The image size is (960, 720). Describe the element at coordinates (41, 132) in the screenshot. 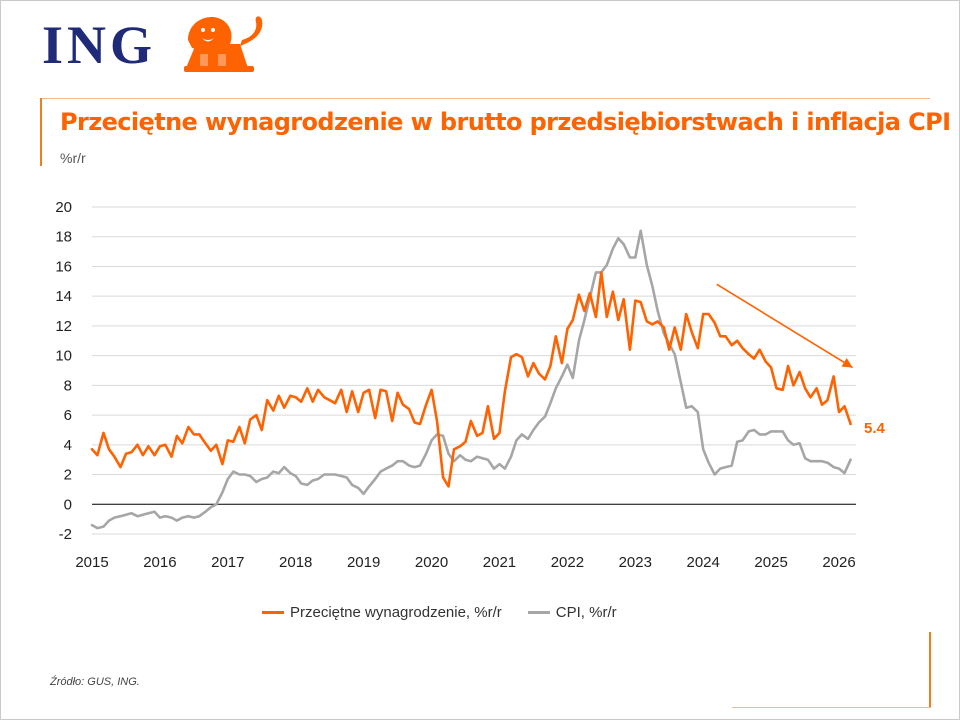

I see `title-bracket` at that location.